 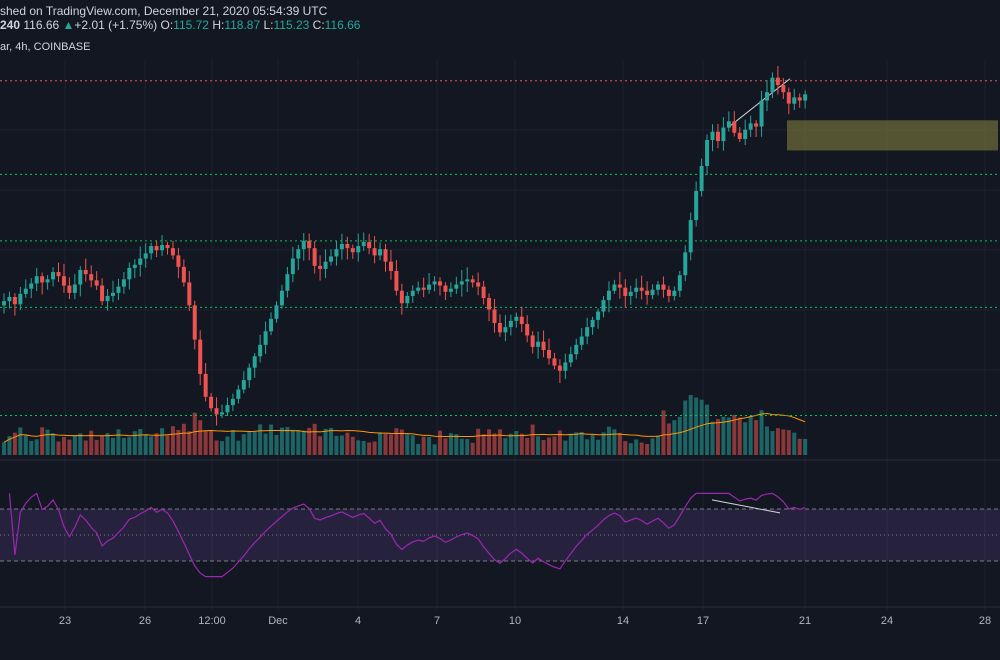 What do you see at coordinates (342, 25) in the screenshot?
I see `close-value: 116.66` at bounding box center [342, 25].